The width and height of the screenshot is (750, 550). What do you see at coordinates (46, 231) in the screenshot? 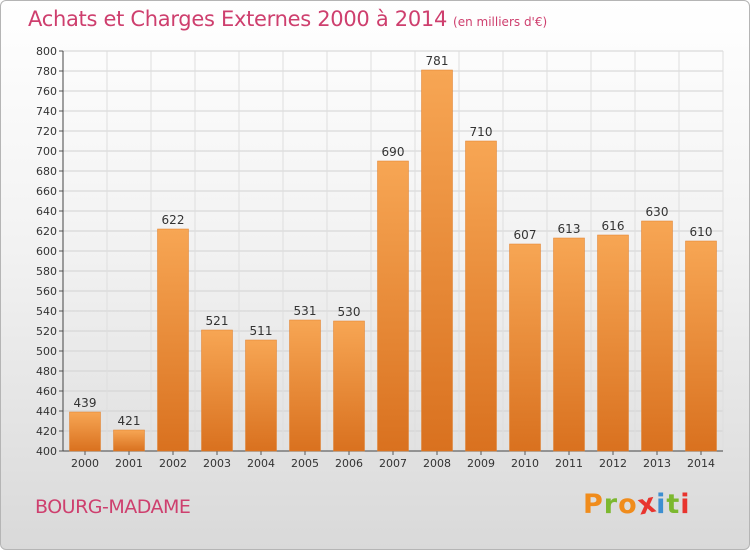
I see `y-tick-label: 620` at bounding box center [46, 231].